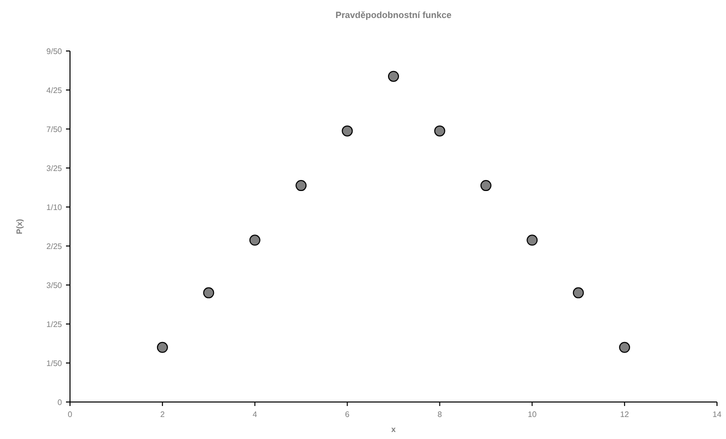 This screenshot has height=439, width=726. What do you see at coordinates (54, 129) in the screenshot?
I see `y-tick-label: 7/50` at bounding box center [54, 129].